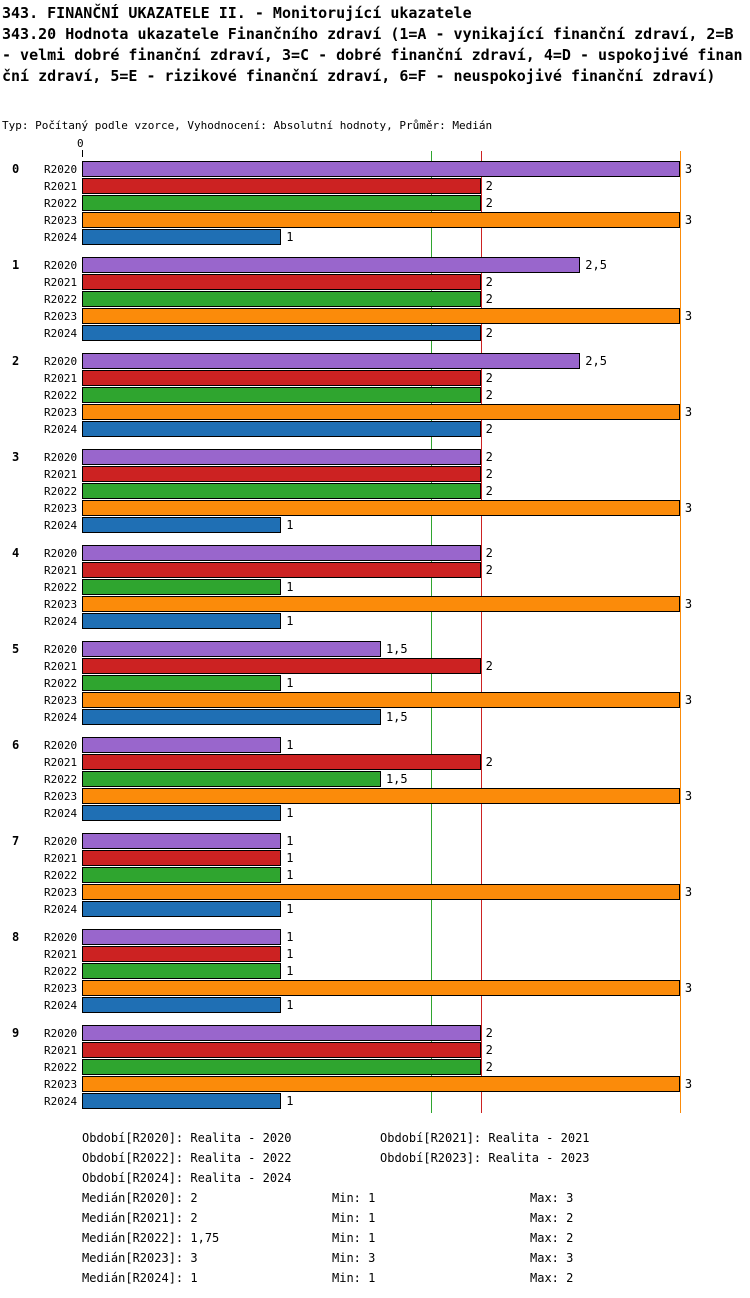  What do you see at coordinates (16, 457) in the screenshot?
I see `group-category-label: 3` at bounding box center [16, 457].